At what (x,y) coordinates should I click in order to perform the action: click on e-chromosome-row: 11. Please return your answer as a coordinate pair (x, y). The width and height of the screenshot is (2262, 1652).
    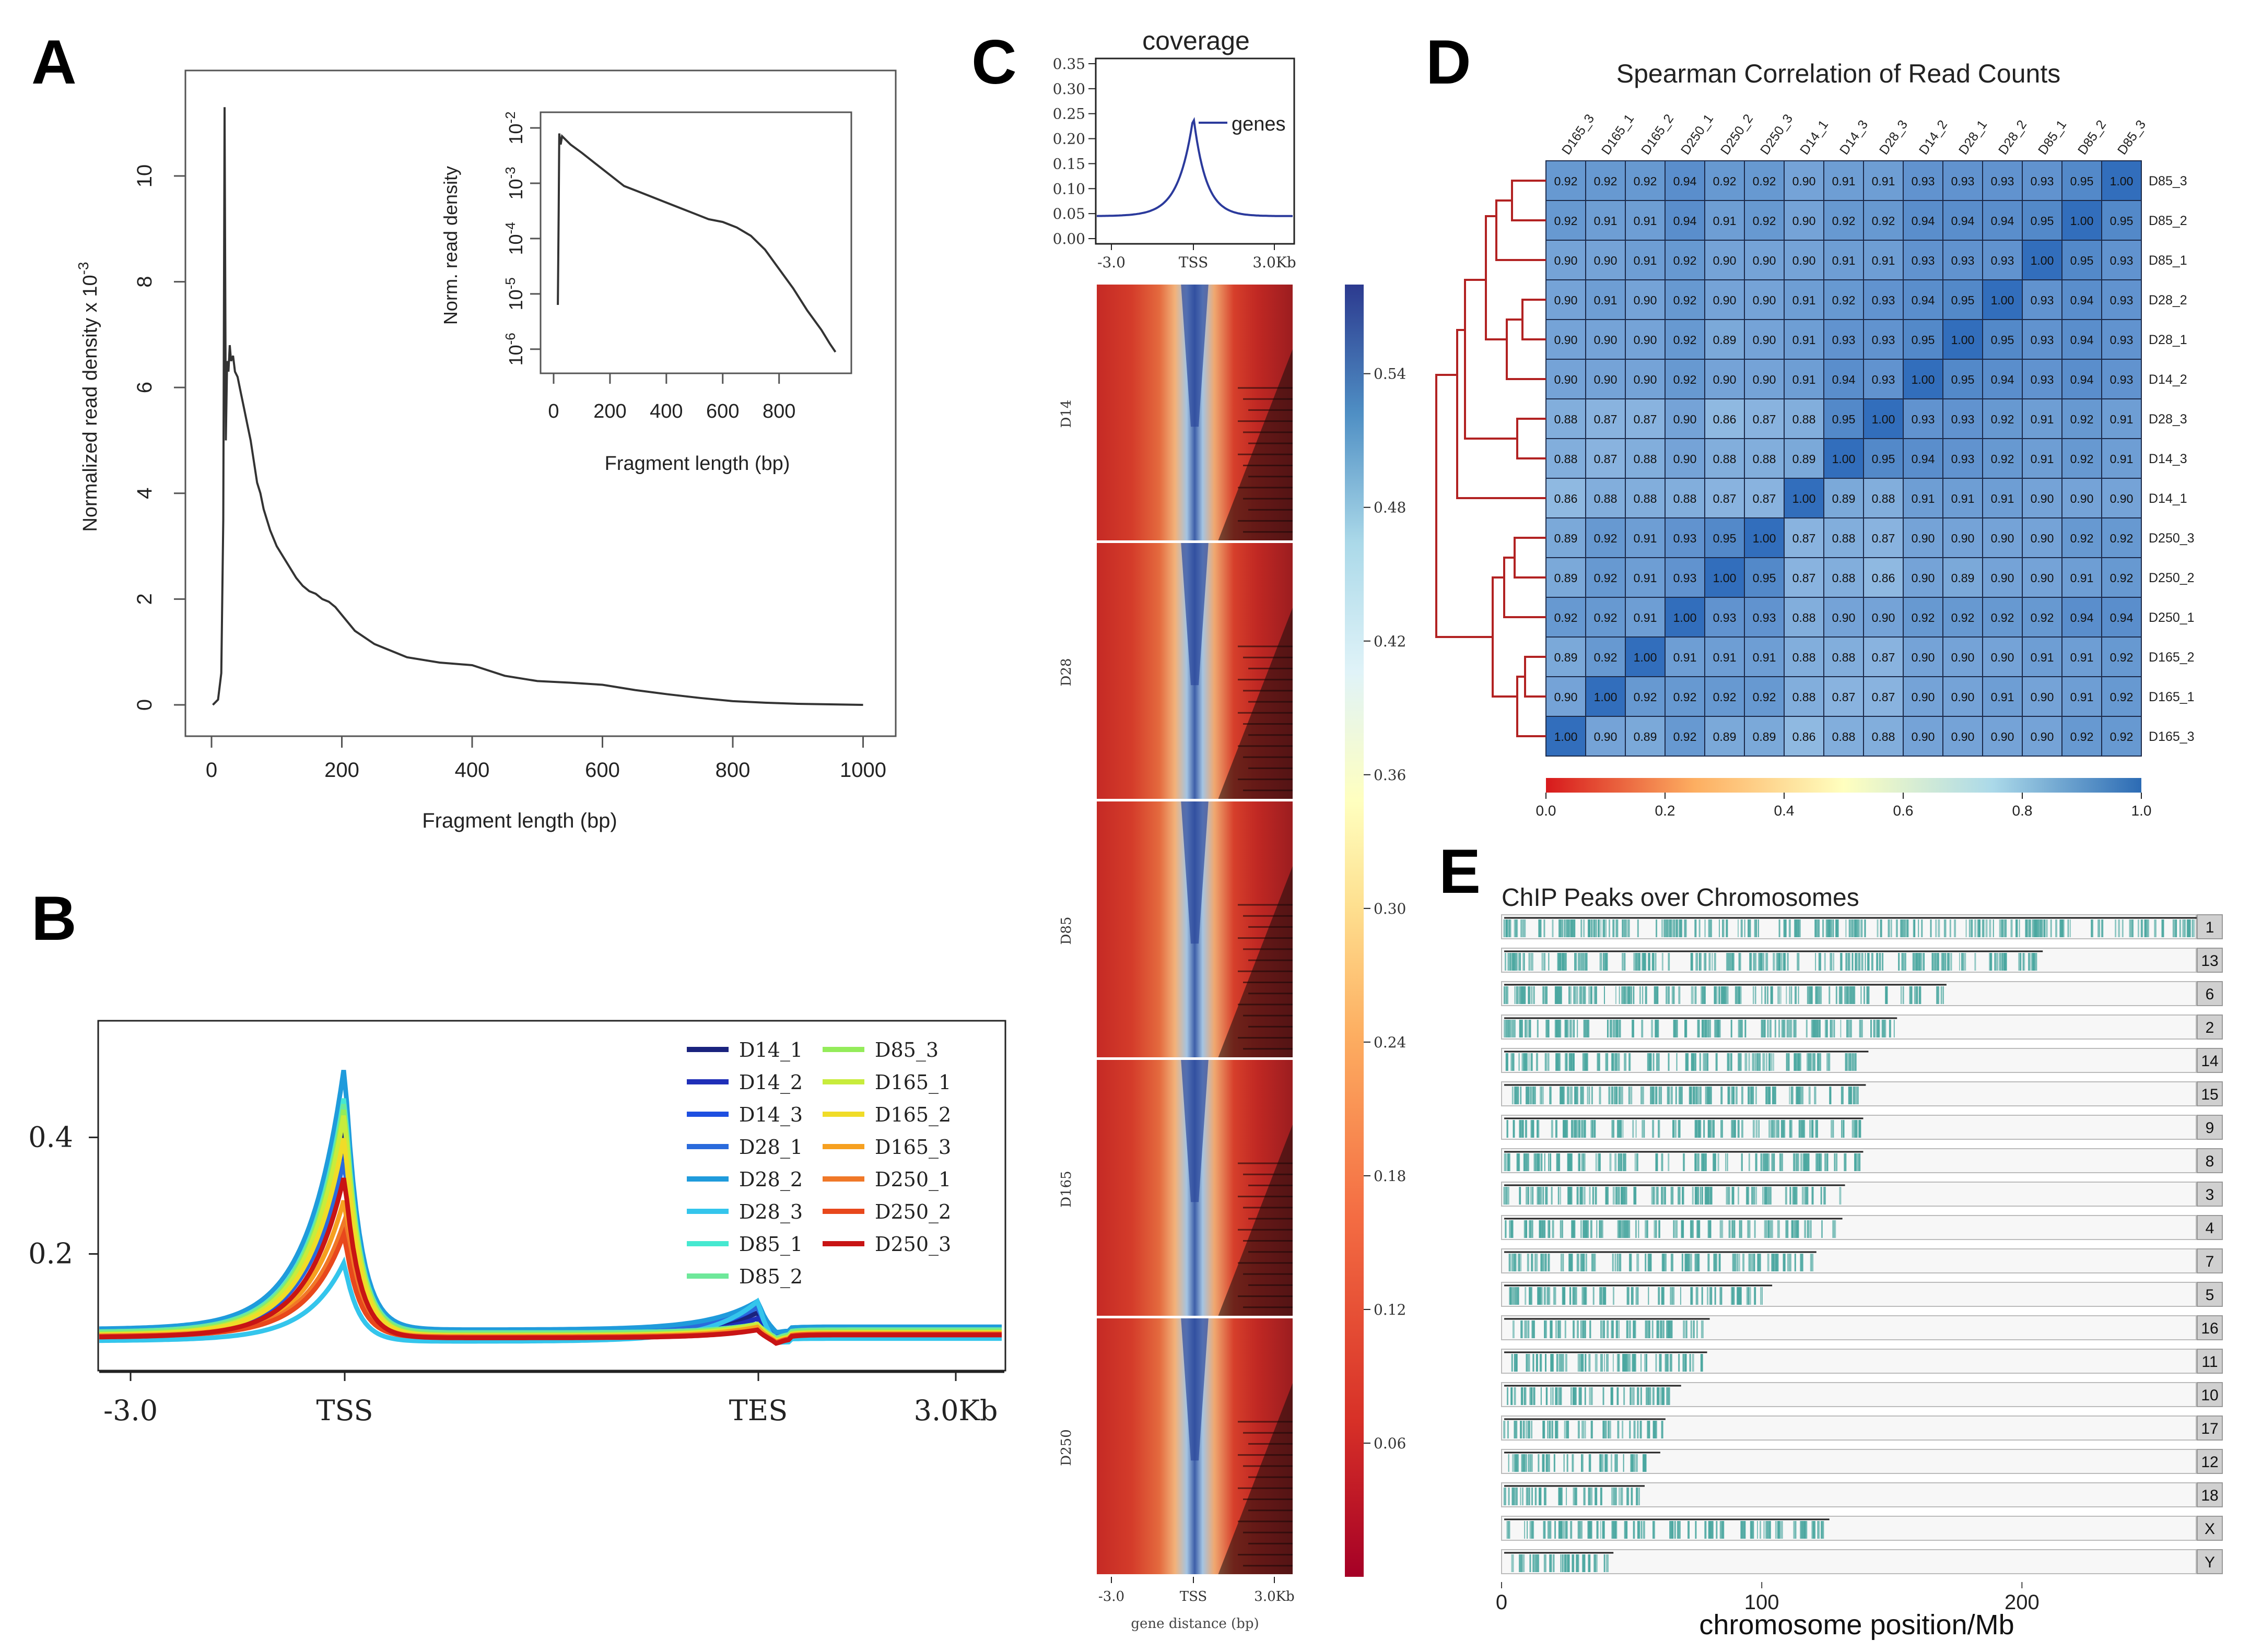
    Looking at the image, I should click on (1862, 1361).